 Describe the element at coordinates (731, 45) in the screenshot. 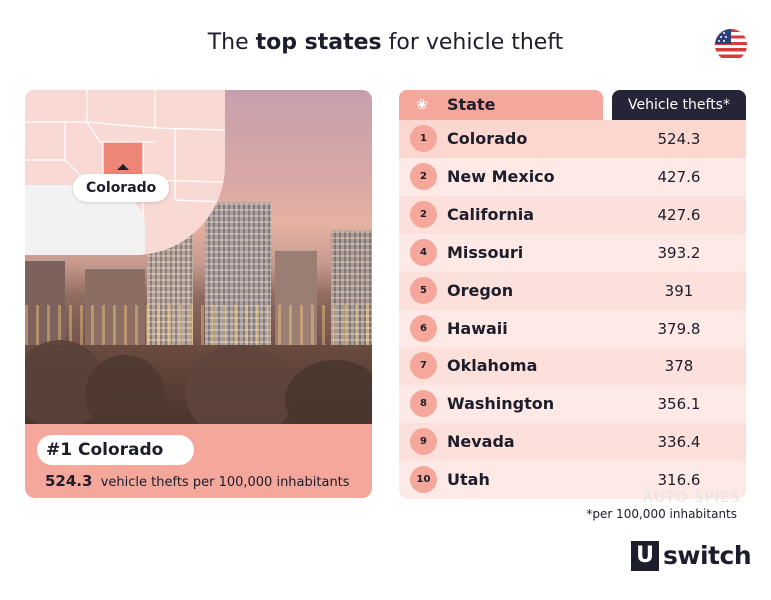

I see `us-flag-icon` at that location.